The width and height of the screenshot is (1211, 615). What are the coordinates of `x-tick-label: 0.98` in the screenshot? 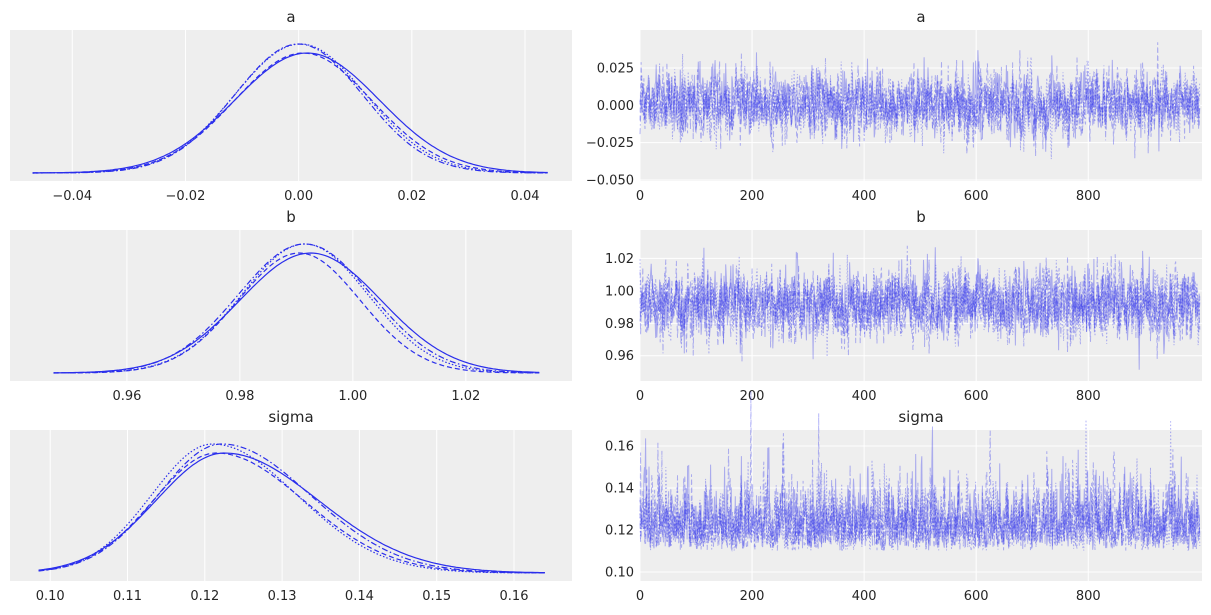 It's located at (239, 396).